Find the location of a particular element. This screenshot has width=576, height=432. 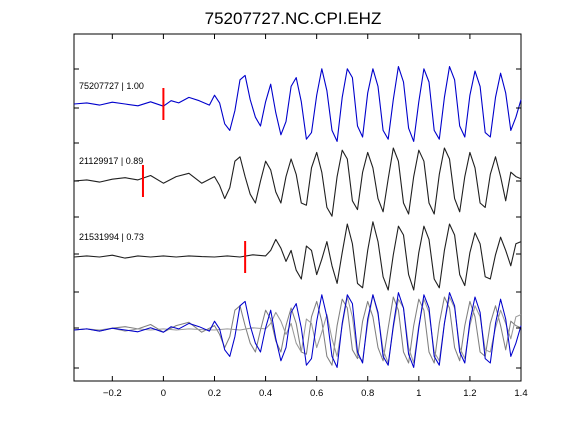

trace-label-0: 75207727 | 1.00 is located at coordinates (111, 86).